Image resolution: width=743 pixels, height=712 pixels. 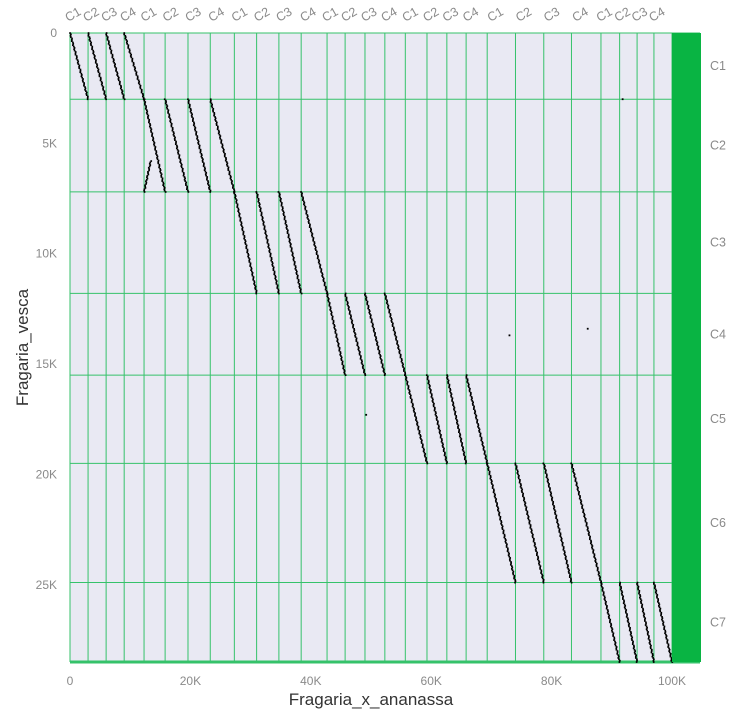 What do you see at coordinates (604, 14) in the screenshot?
I see `x-sequence-label: C1` at bounding box center [604, 14].